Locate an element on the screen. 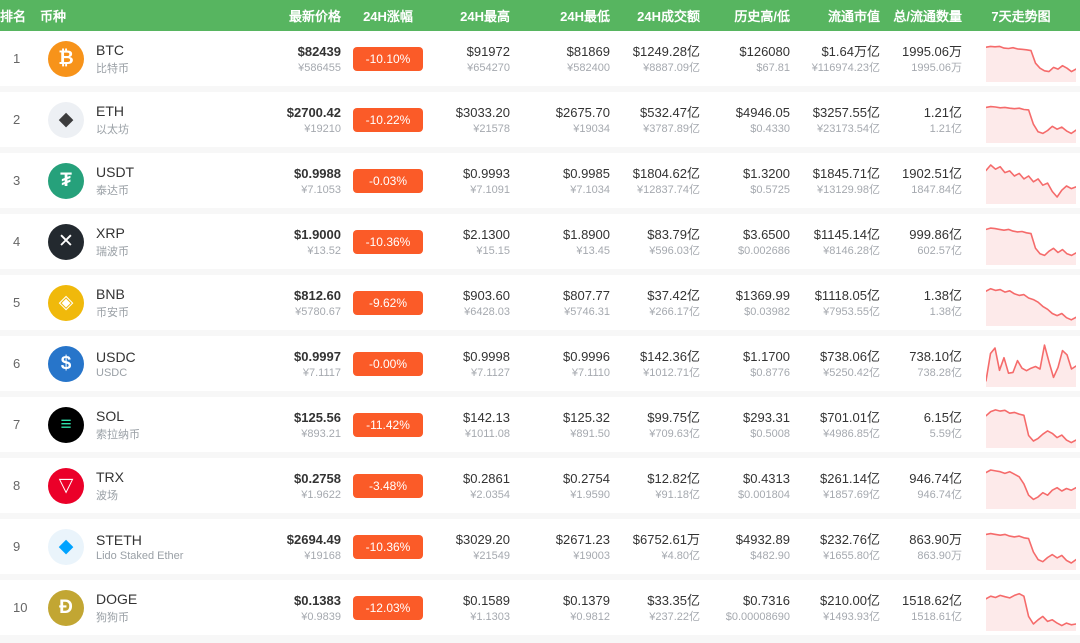  hist-high: $4946.05 is located at coordinates (762, 112).